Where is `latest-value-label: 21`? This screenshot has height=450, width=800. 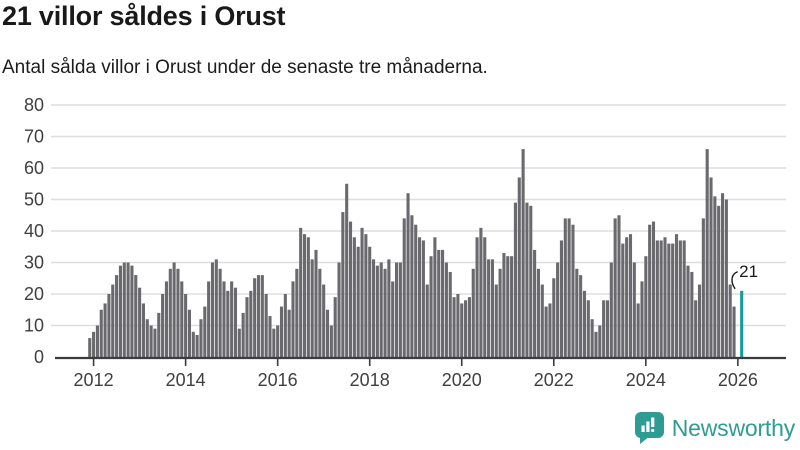
latest-value-label: 21 is located at coordinates (748, 271).